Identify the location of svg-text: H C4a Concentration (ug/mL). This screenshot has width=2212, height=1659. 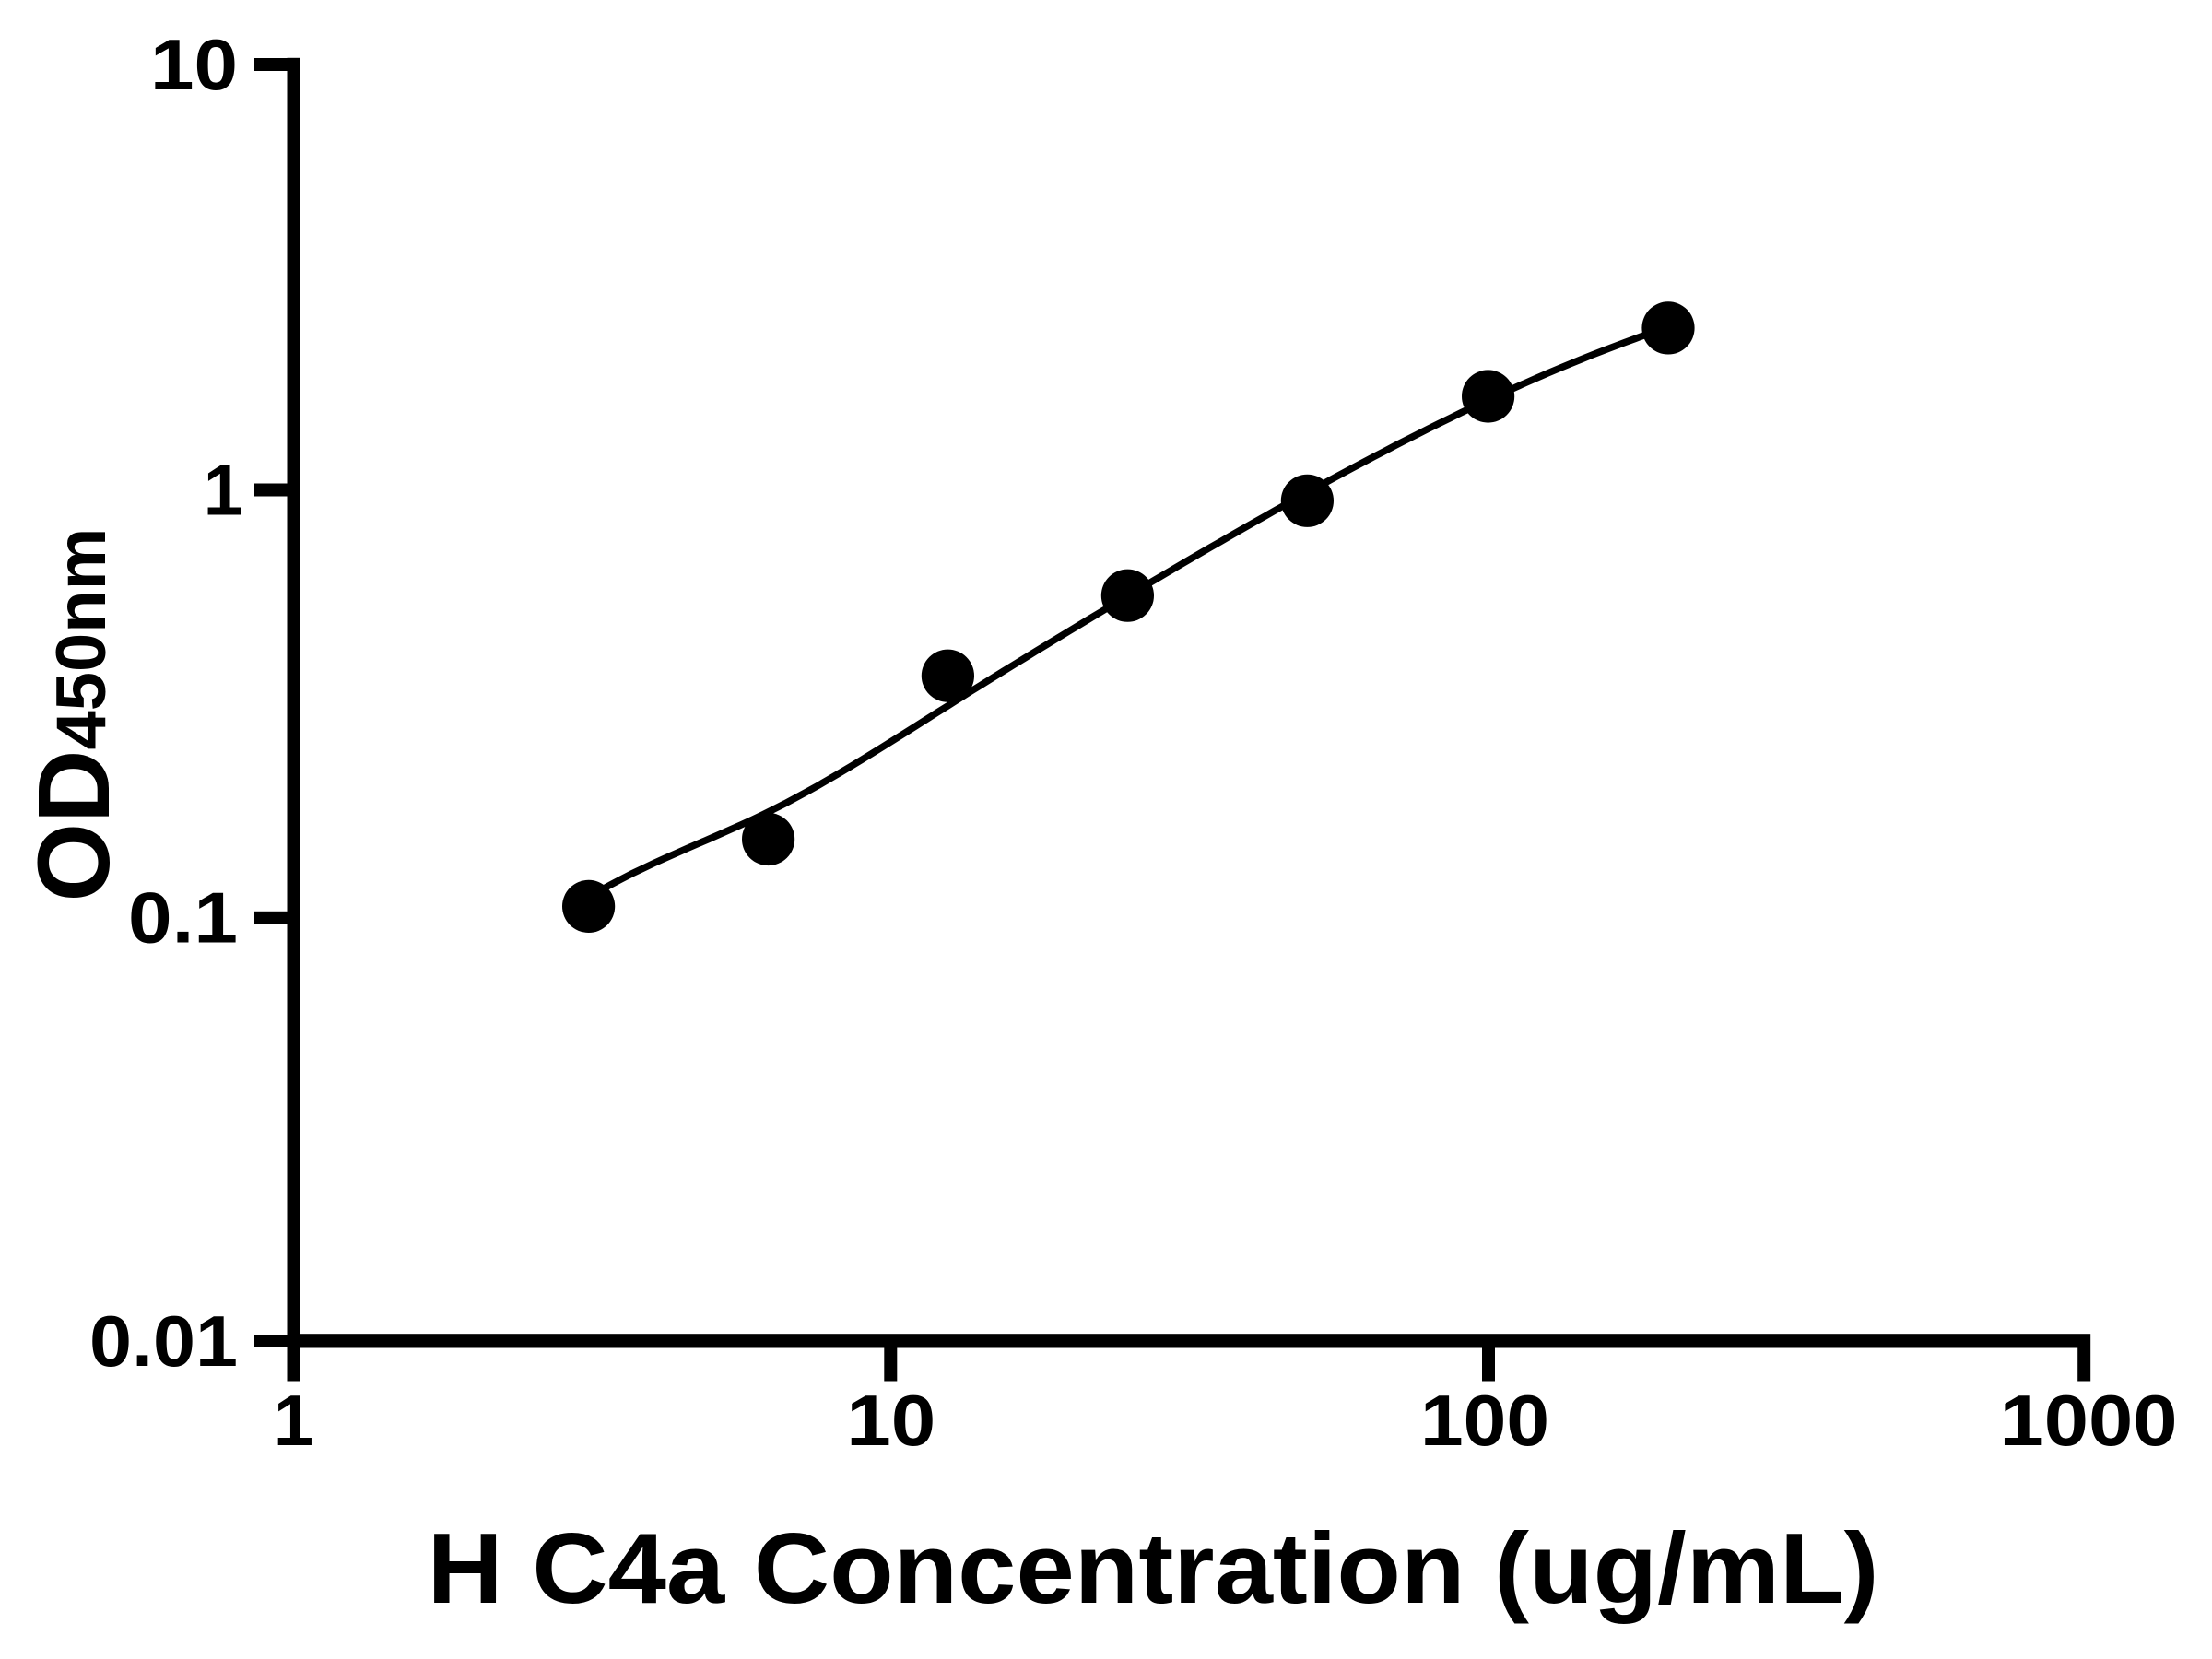
(1153, 1568).